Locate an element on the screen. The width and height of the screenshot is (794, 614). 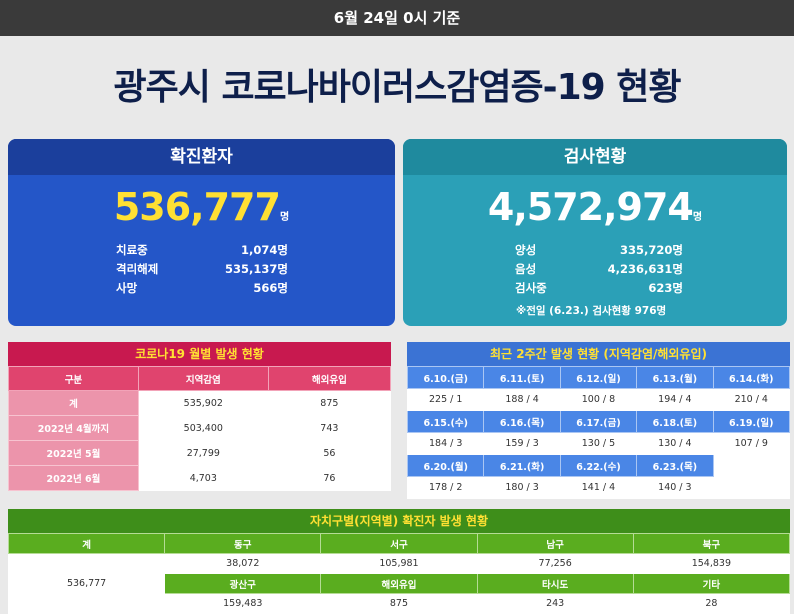
cell: 4,703 is located at coordinates (203, 478).